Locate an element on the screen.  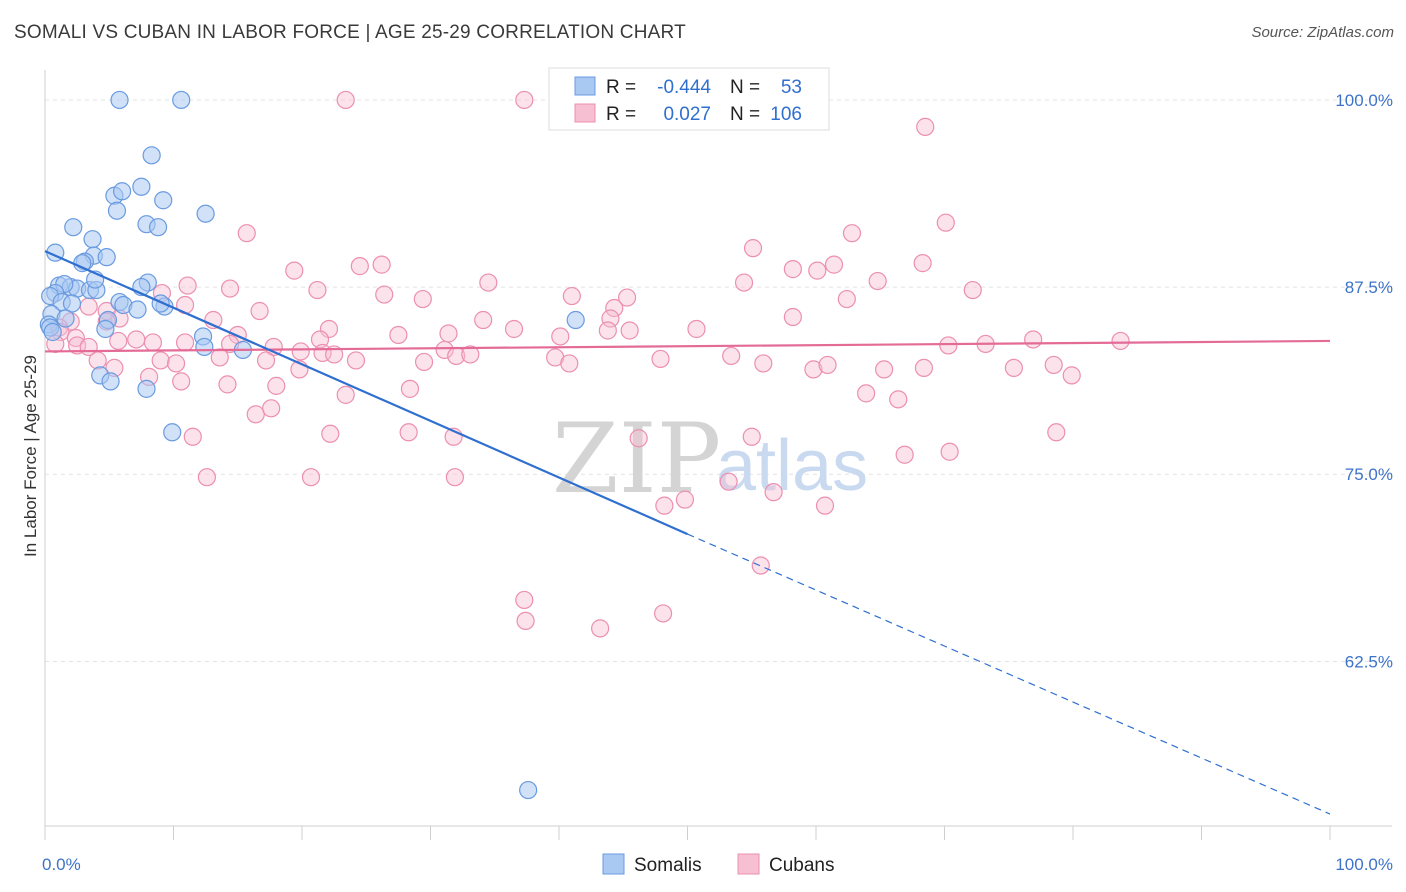
x-tick-label-0: 0.0% is located at coordinates (61, 864).